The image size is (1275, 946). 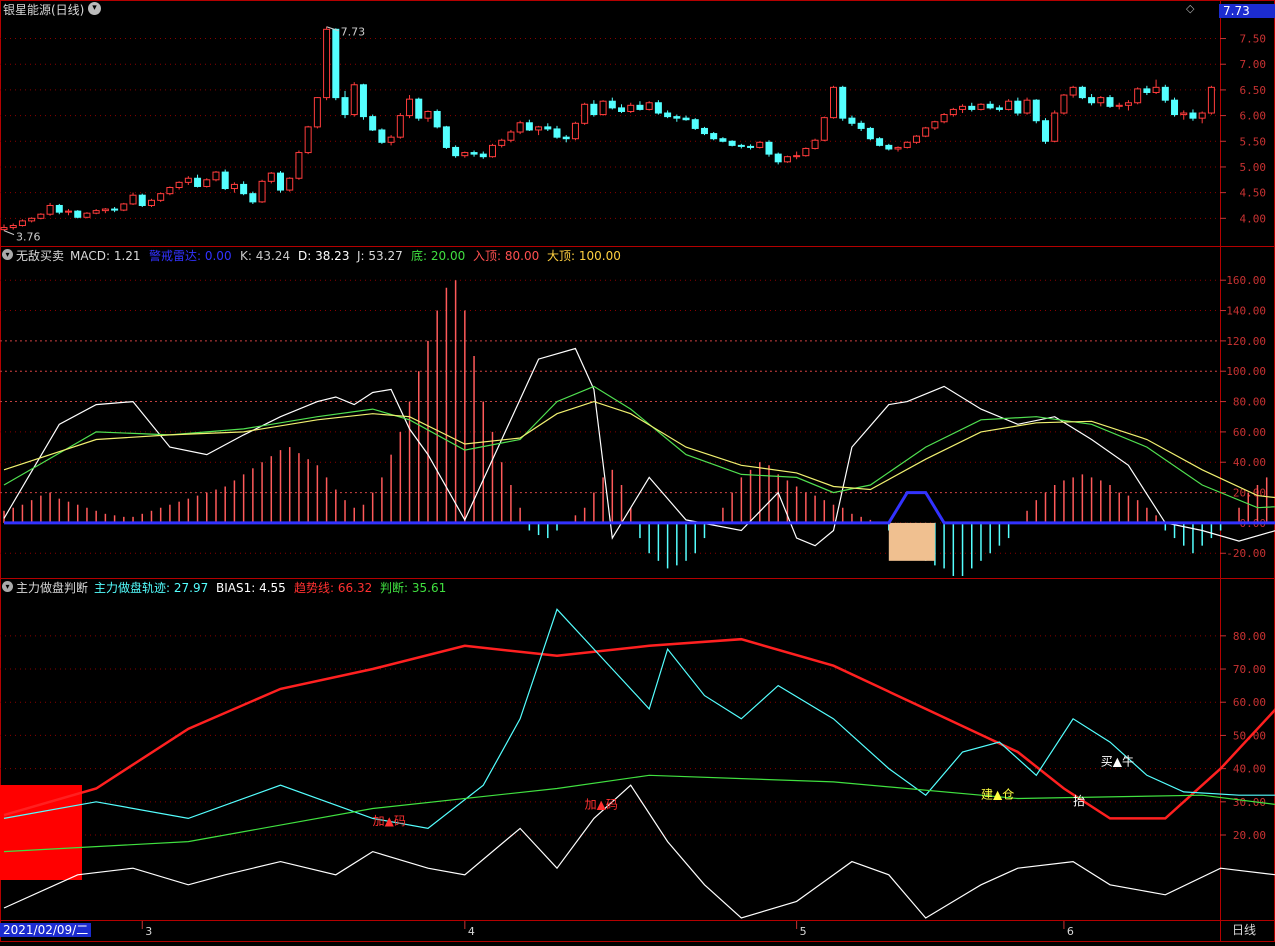 I want to click on diamond-icon: ◇, so click(x=1190, y=8).